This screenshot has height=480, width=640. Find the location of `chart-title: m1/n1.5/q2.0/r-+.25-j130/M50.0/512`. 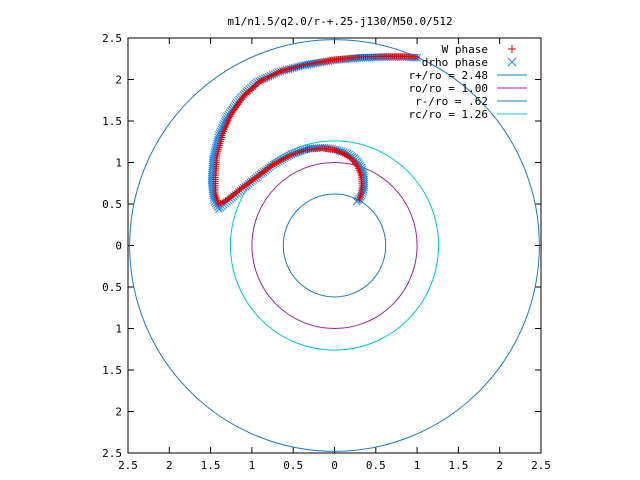

chart-title: m1/n1.5/q2.0/r-+.25-j130/M50.0/512 is located at coordinates (339, 21).